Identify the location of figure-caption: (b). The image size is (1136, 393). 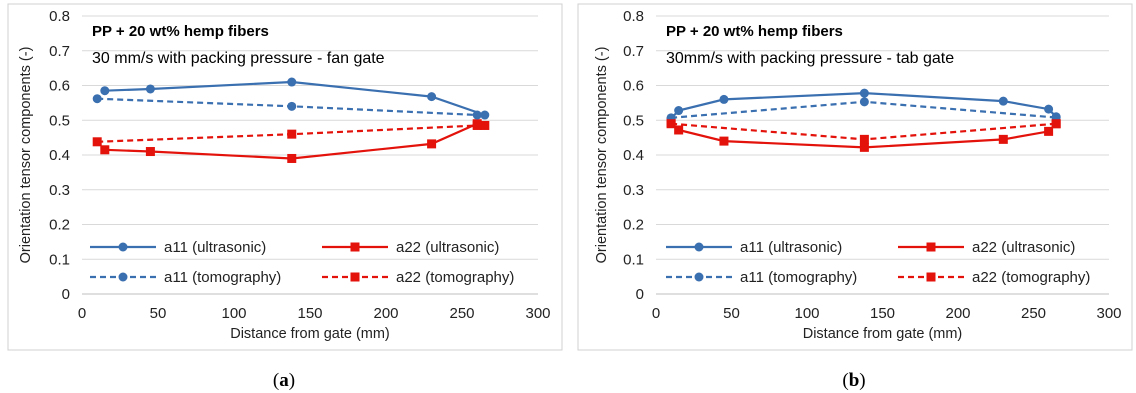
(853, 380).